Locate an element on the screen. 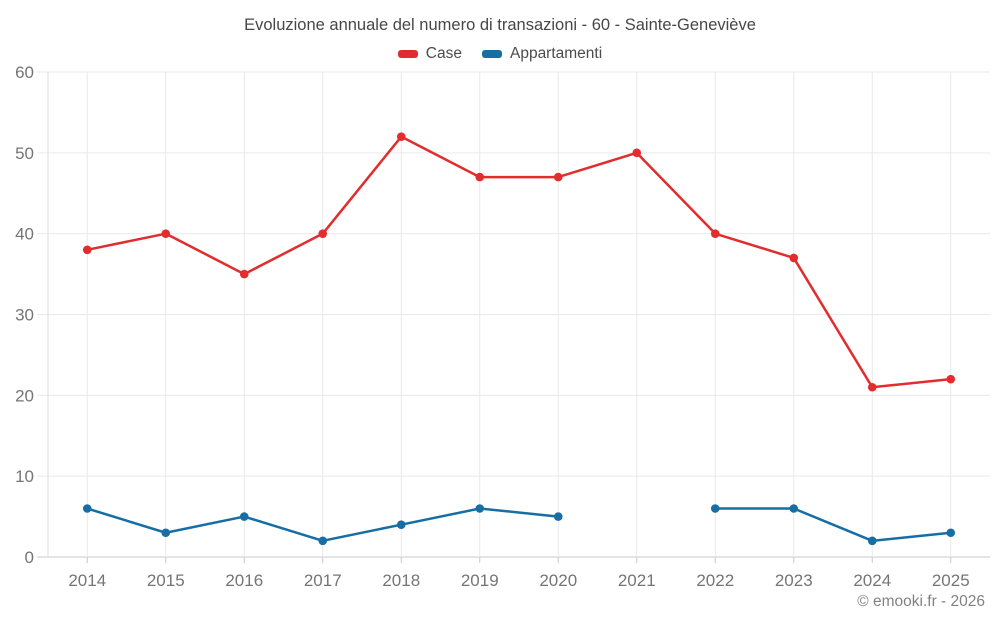 The width and height of the screenshot is (1000, 625). x-axis-label: 2021 is located at coordinates (637, 580).